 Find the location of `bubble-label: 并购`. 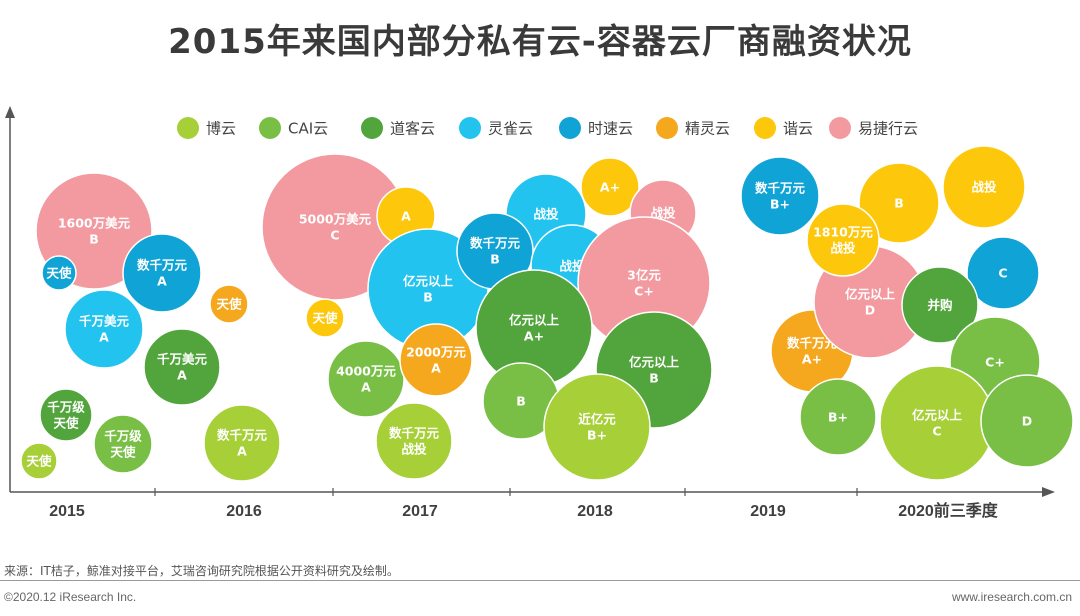

bubble-label: 并购 is located at coordinates (939, 305).